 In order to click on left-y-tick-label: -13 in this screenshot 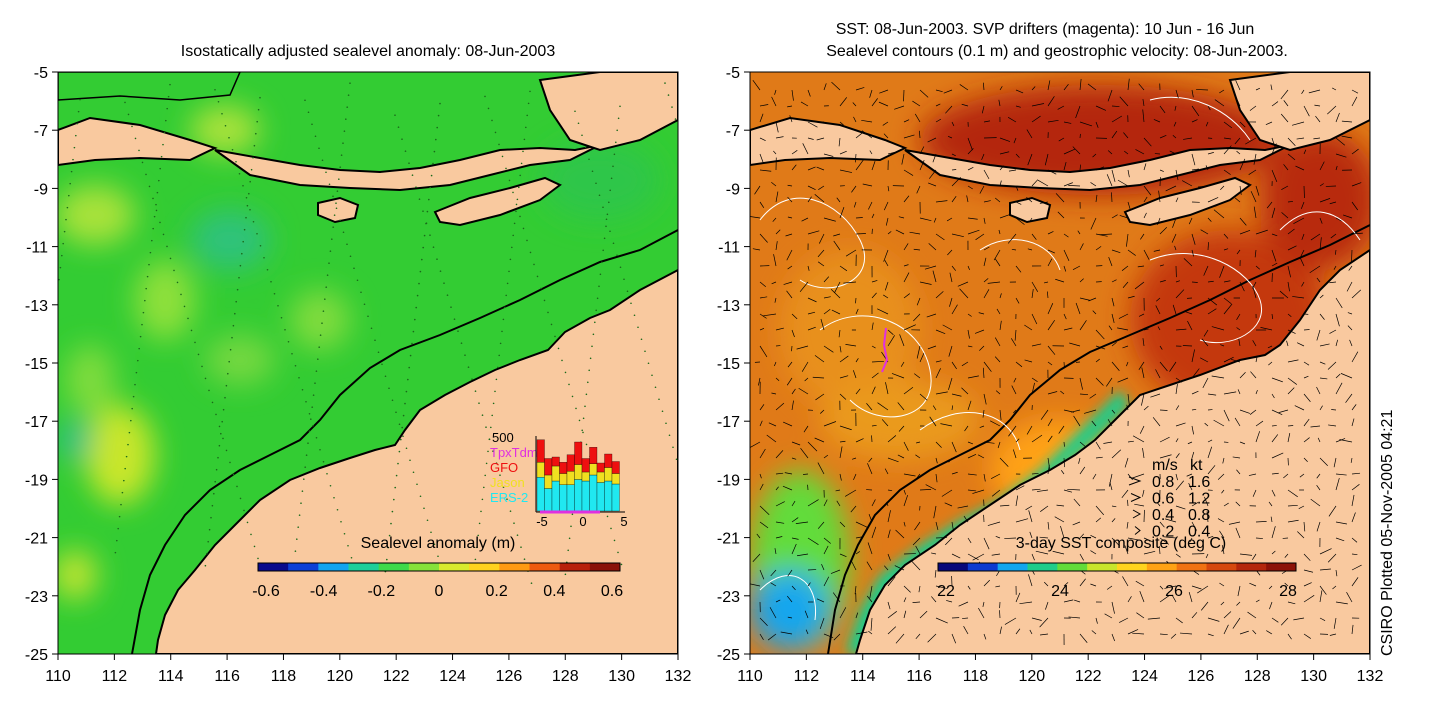, I will do `click(36, 306)`.